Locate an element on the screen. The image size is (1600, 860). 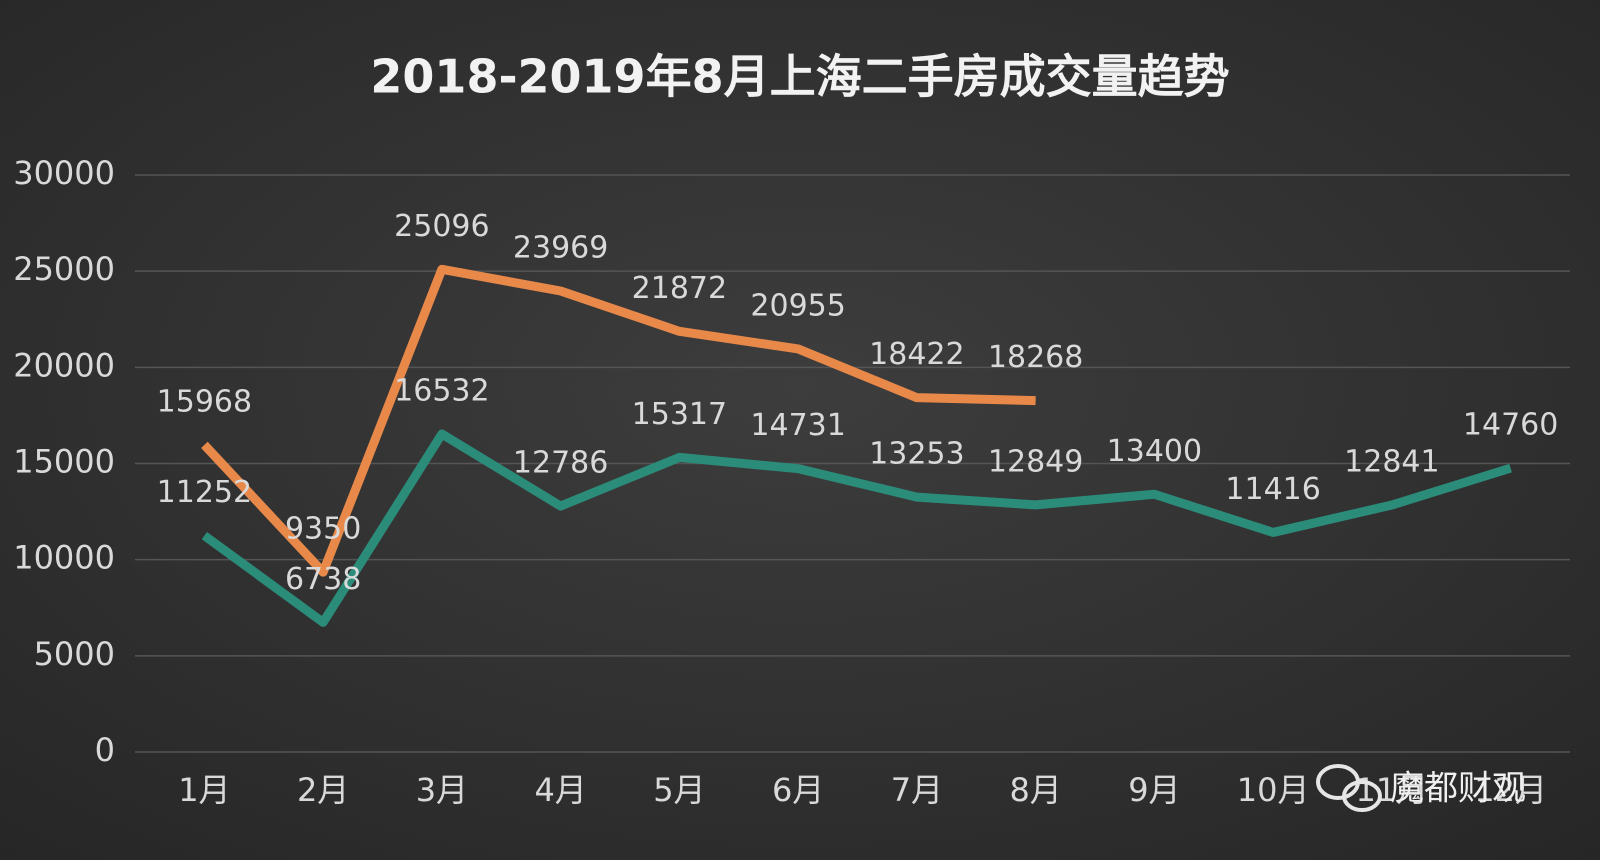
x-tick-label: 9月 is located at coordinates (1154, 790).